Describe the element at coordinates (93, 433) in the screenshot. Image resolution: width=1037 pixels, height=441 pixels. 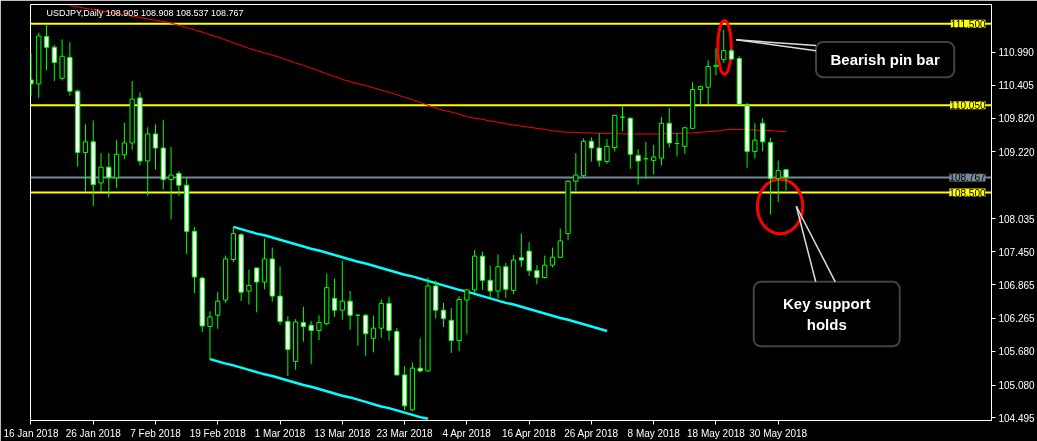
I see `x-tick-label: 26 Jan 2018` at that location.